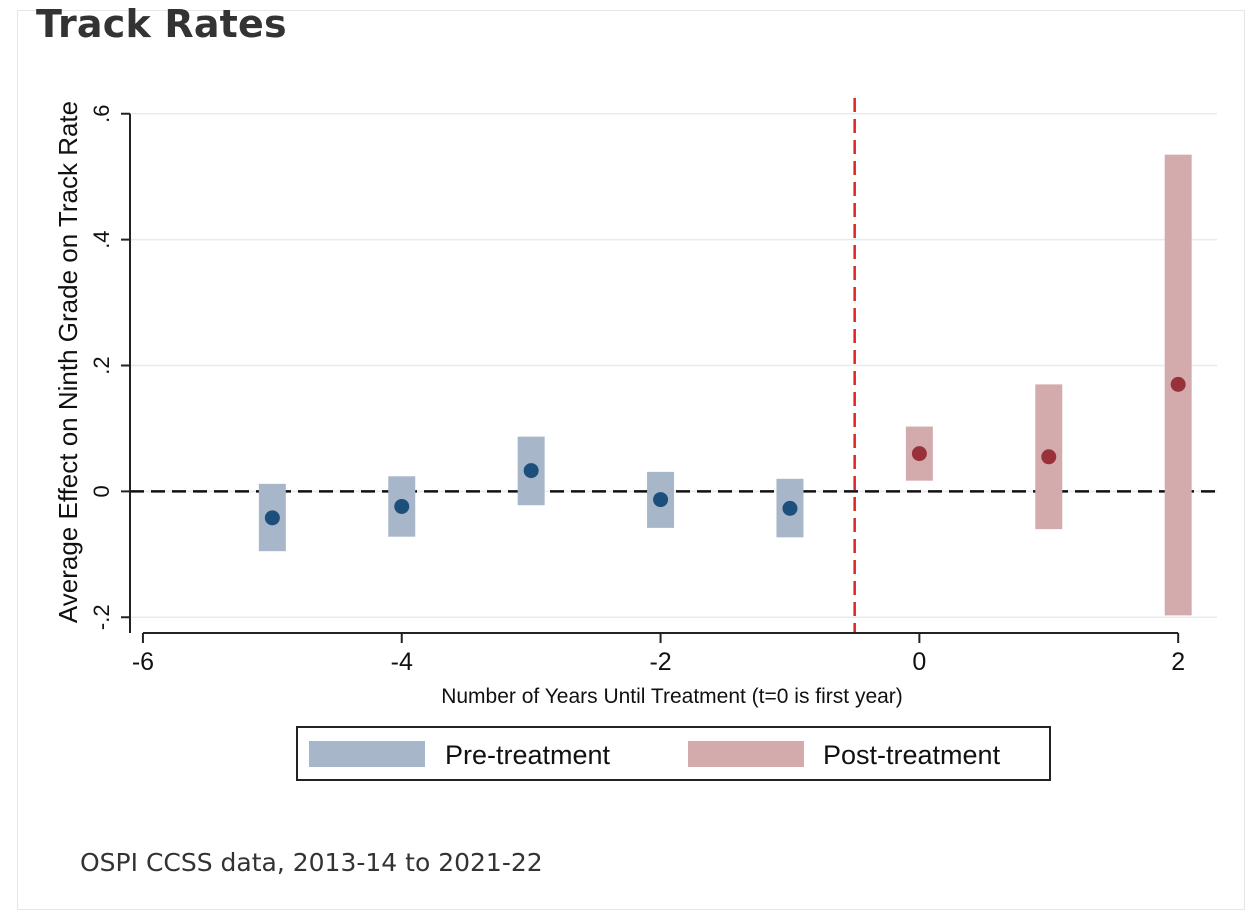 The image size is (1255, 910). What do you see at coordinates (528, 755) in the screenshot?
I see `legend-label-pre-treatment: Pre-treatment` at bounding box center [528, 755].